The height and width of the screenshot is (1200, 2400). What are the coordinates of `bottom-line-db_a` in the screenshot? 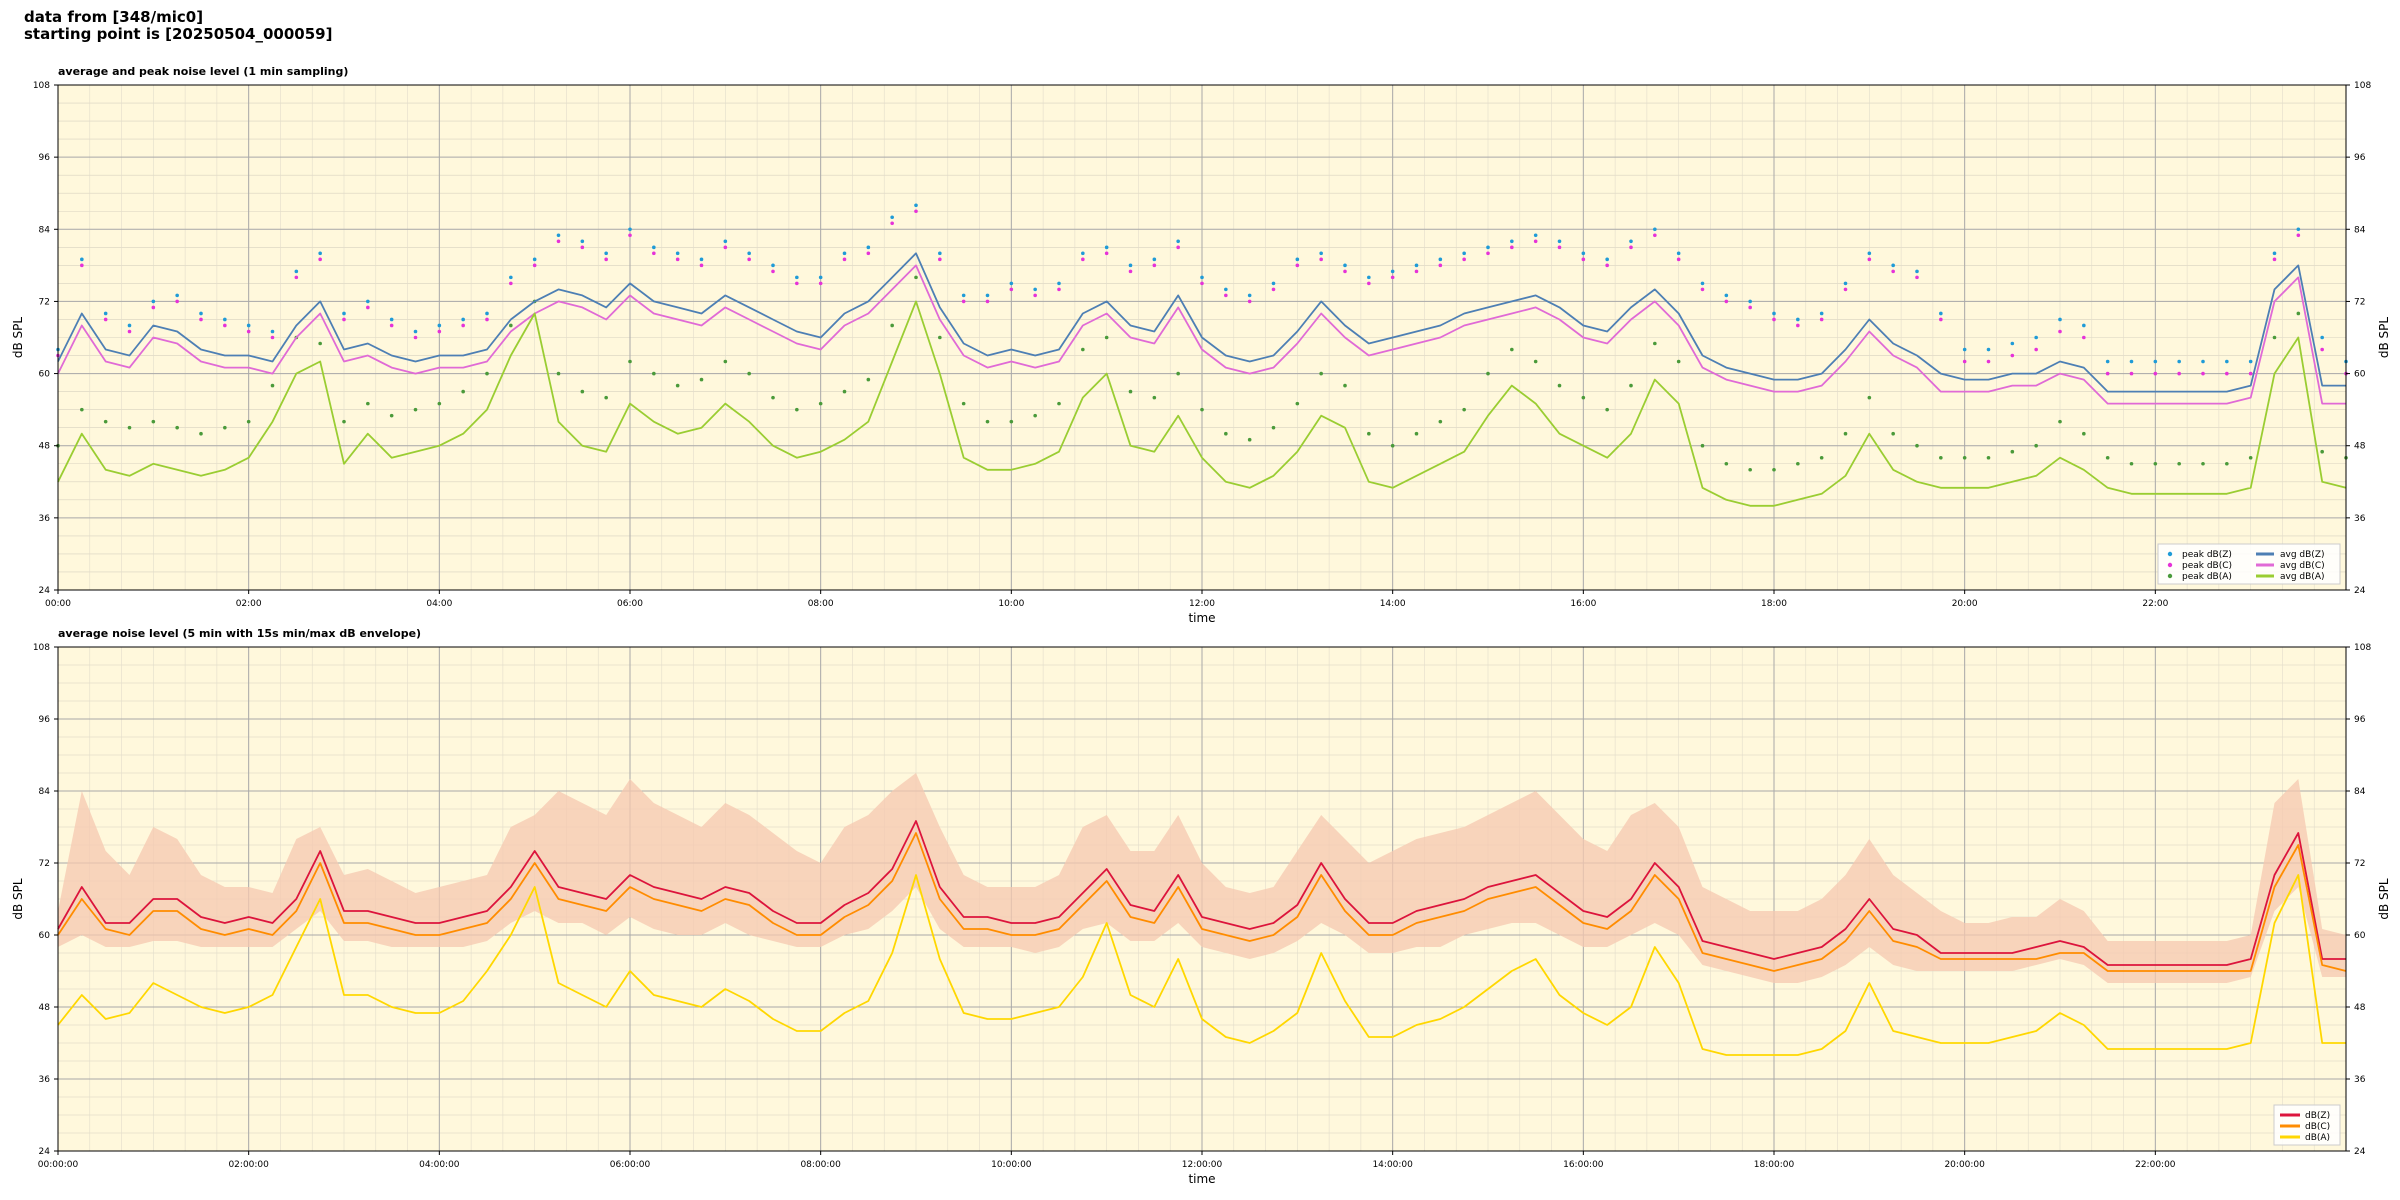 It's located at (1201, 965).